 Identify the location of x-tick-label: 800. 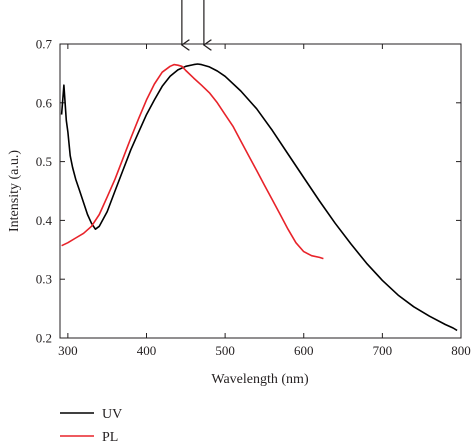
(461, 350).